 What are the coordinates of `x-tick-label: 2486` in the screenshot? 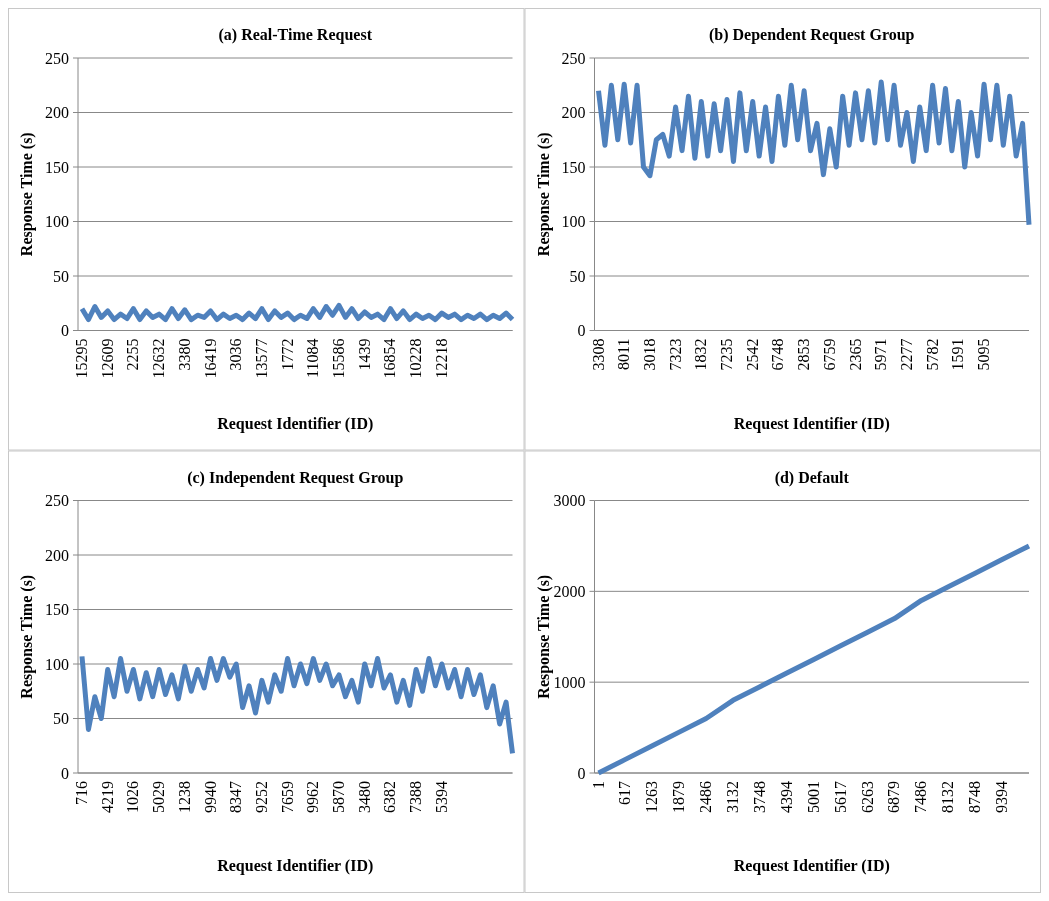 It's located at (706, 797).